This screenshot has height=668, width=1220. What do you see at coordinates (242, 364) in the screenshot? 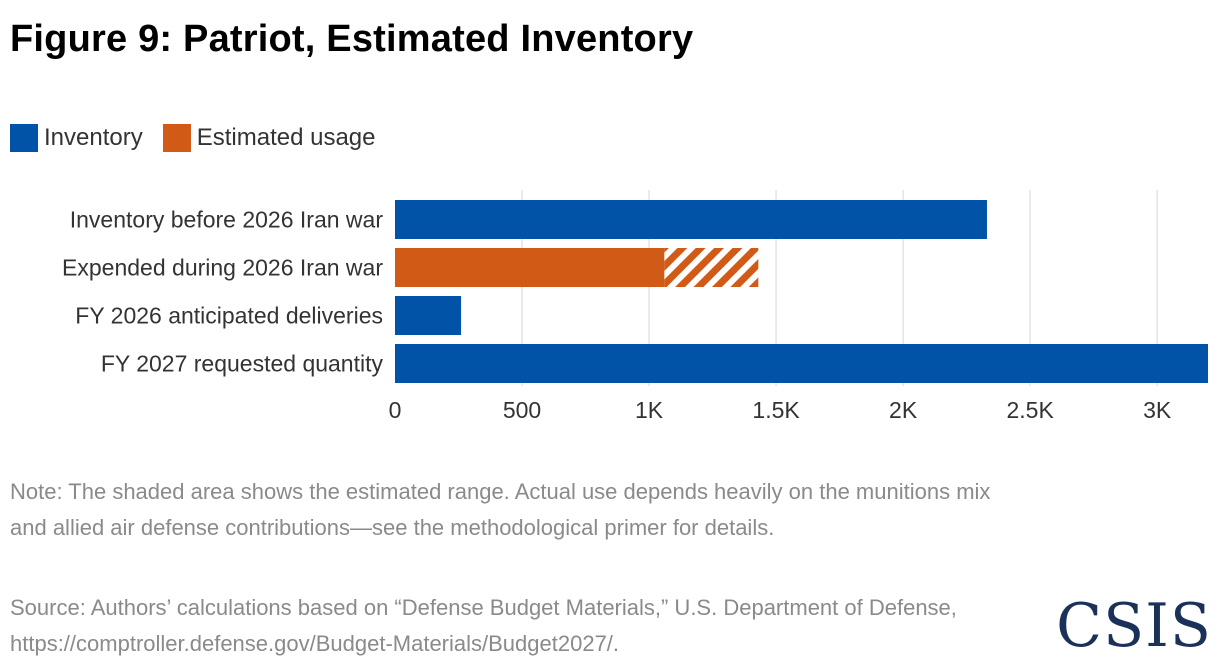
I see `category-label: FY 2027 requested quantity` at bounding box center [242, 364].